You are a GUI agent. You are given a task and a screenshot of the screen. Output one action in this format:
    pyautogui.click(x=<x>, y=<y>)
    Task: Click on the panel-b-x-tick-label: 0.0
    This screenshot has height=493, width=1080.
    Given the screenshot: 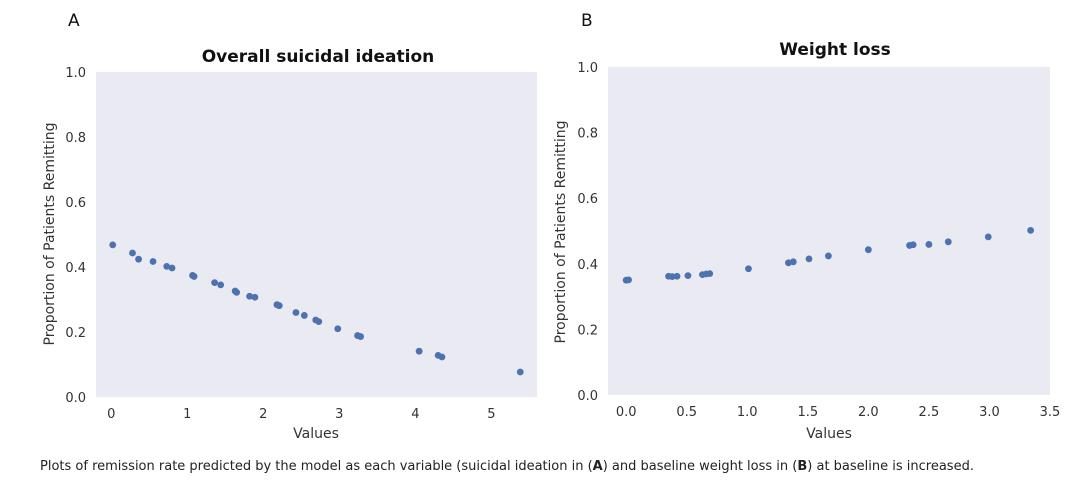 What is the action you would take?
    pyautogui.click(x=626, y=412)
    